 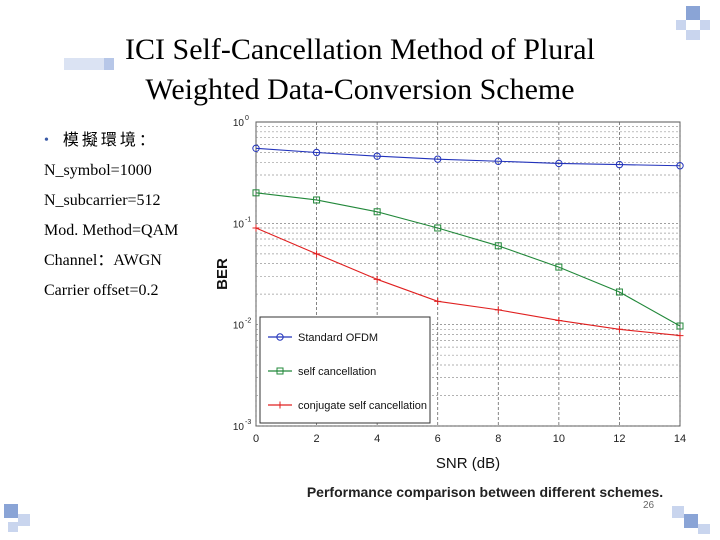 What do you see at coordinates (377, 439) in the screenshot?
I see `x-tick-label: 4` at bounding box center [377, 439].